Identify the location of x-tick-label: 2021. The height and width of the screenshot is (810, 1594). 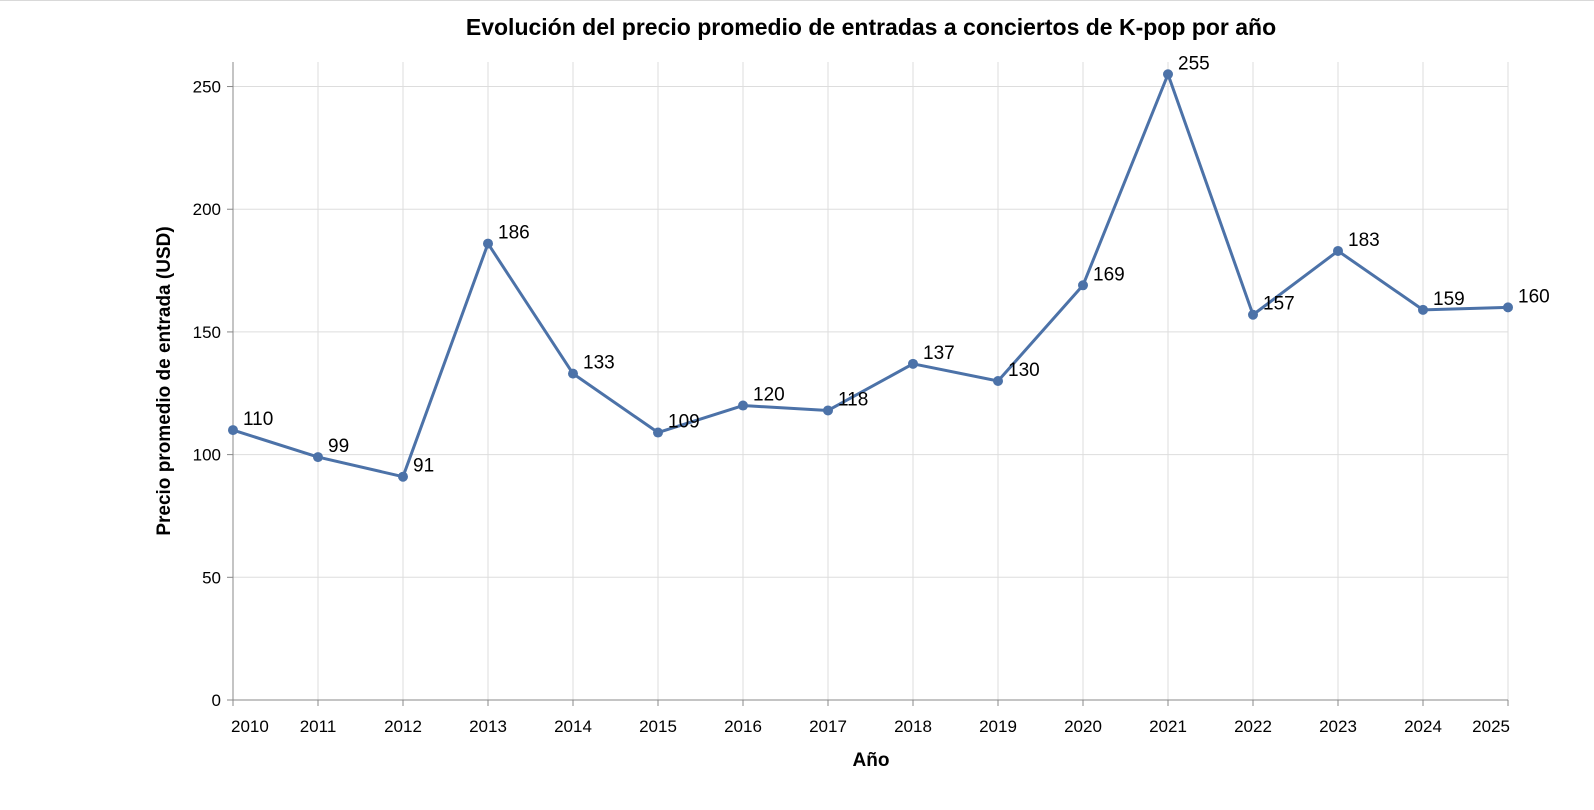
(1168, 726).